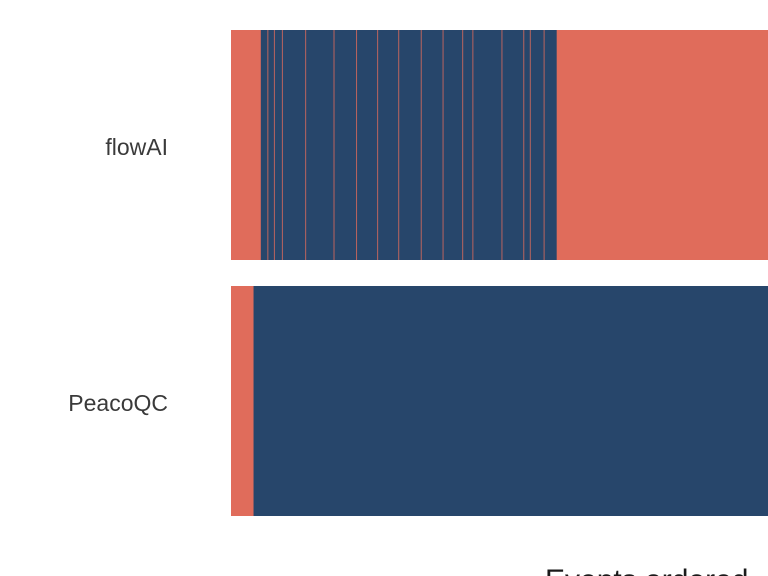 Image resolution: width=768 pixels, height=576 pixels. Describe the element at coordinates (136, 147) in the screenshot. I see `row-label-flowai: flowAI` at that location.